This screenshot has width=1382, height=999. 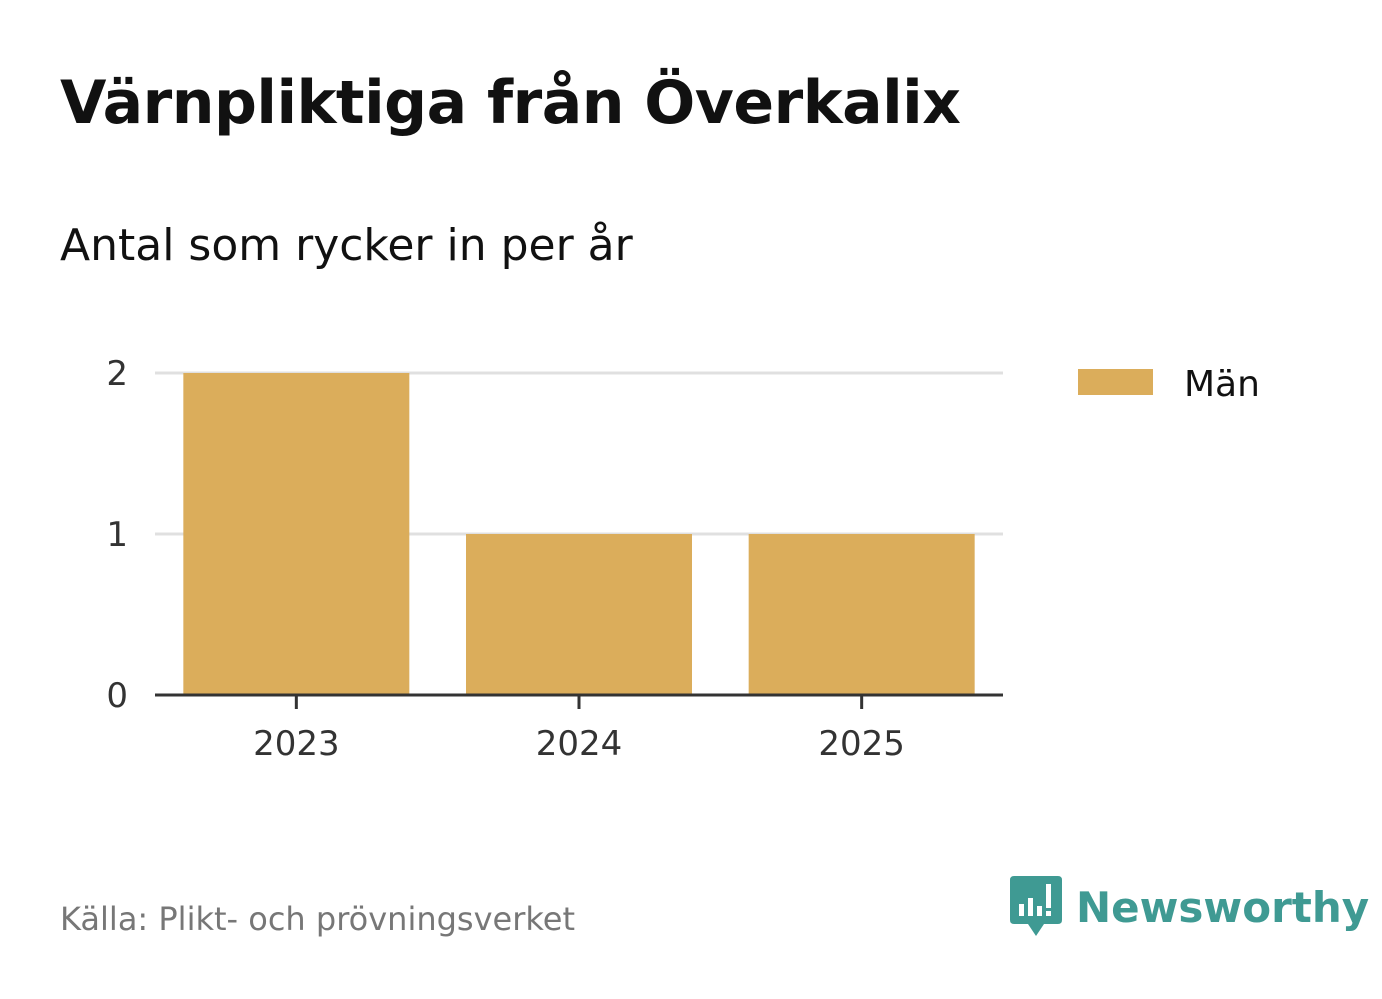 What do you see at coordinates (317, 919) in the screenshot?
I see `source-note: Källa: Plikt- och prövningsverket` at bounding box center [317, 919].